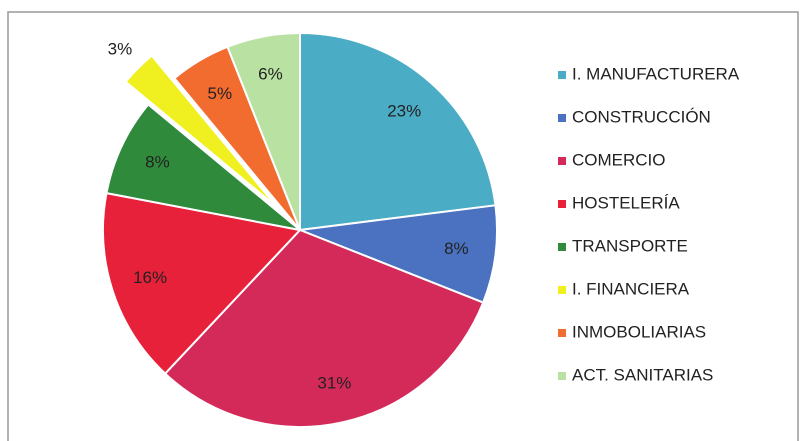 This screenshot has width=809, height=441. I want to click on data-label: 5%, so click(219, 93).